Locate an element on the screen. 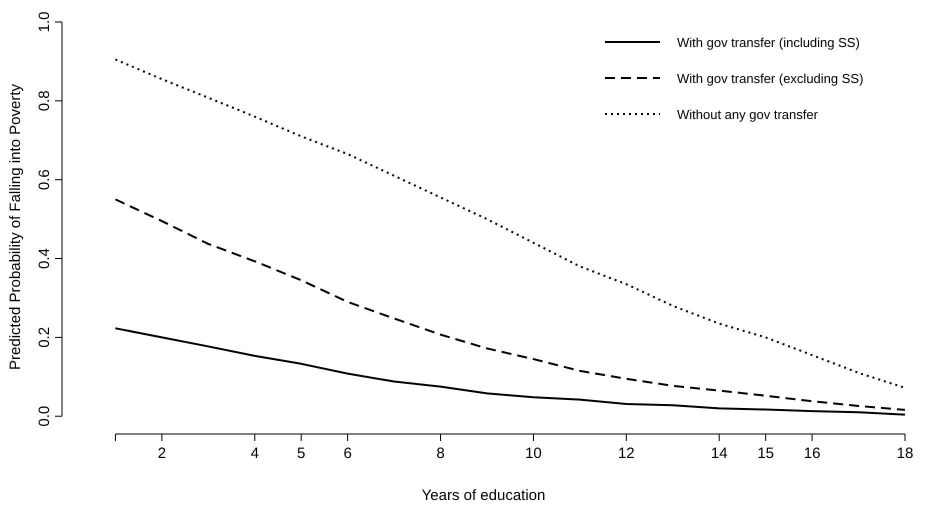  y-axis-title: Predicted Probability of Falling into Poverty is located at coordinates (15, 227).